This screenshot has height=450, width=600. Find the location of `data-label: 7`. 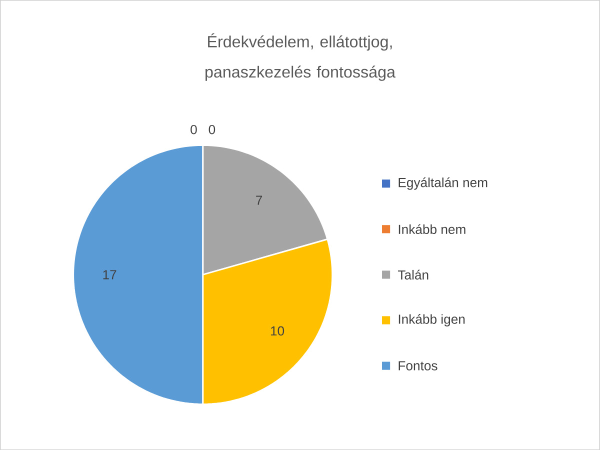

data-label: 7 is located at coordinates (259, 200).